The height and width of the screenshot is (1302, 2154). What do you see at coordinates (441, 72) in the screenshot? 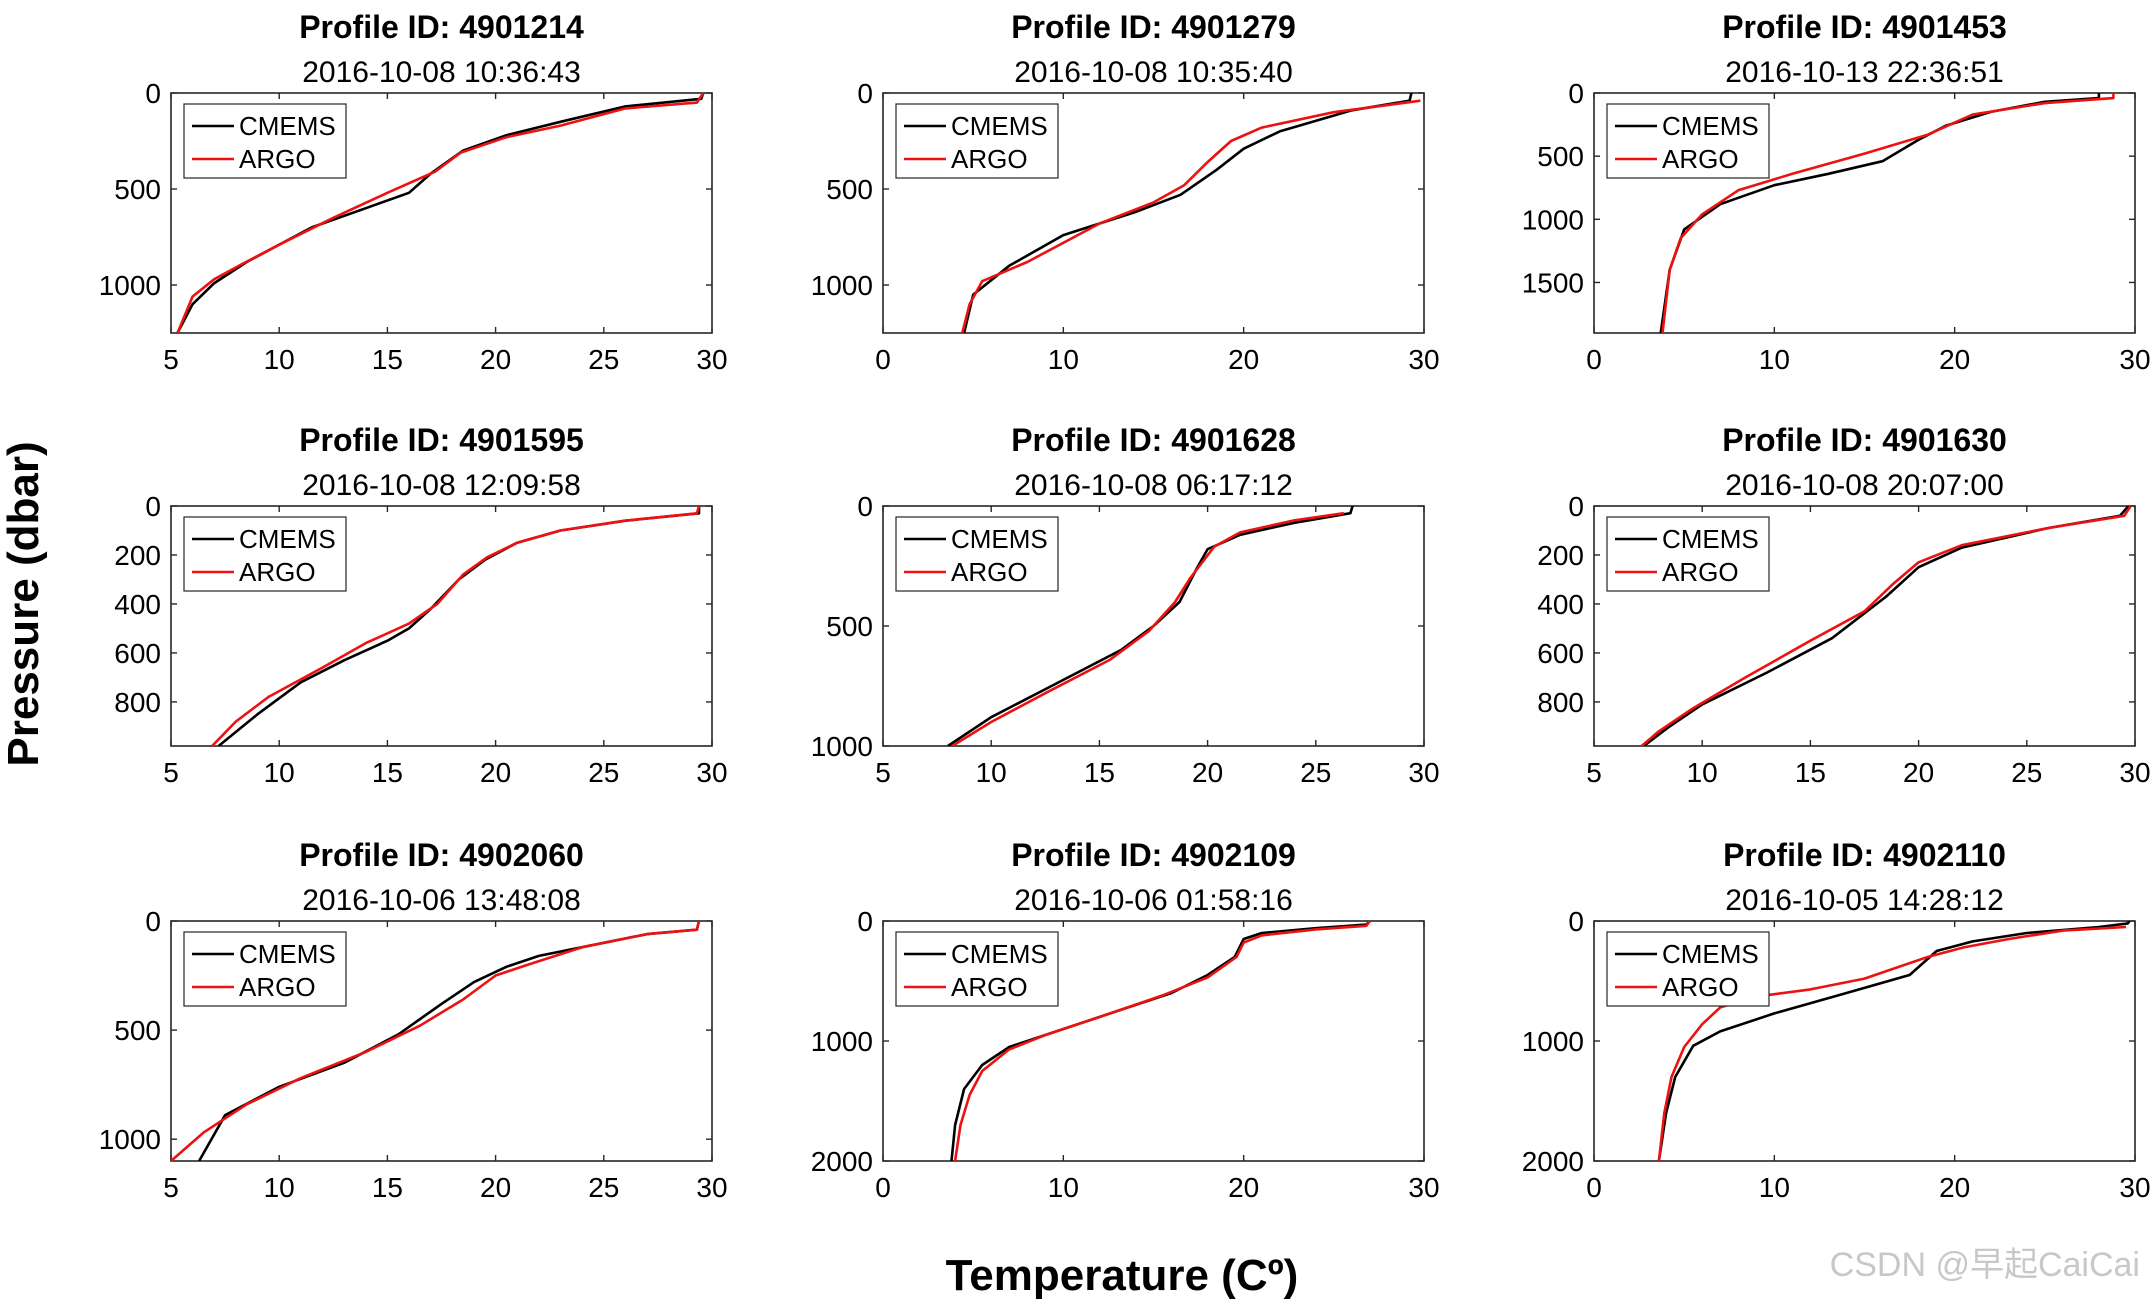
I see `panel-timestamp: 2016-10-08 10:36:43` at bounding box center [441, 72].